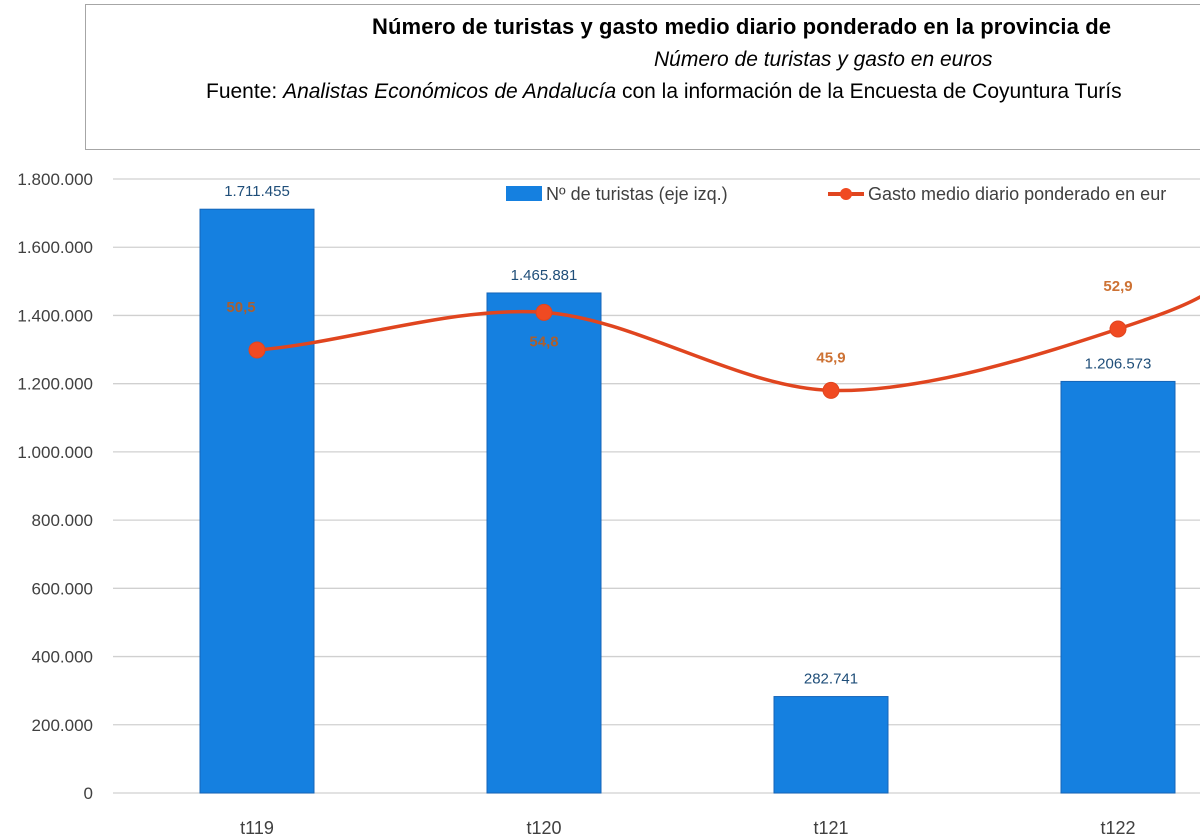 This screenshot has width=1200, height=840. Describe the element at coordinates (1017, 194) in the screenshot. I see `legend-line-label: Gasto medio diario ponderado en eur` at that location.